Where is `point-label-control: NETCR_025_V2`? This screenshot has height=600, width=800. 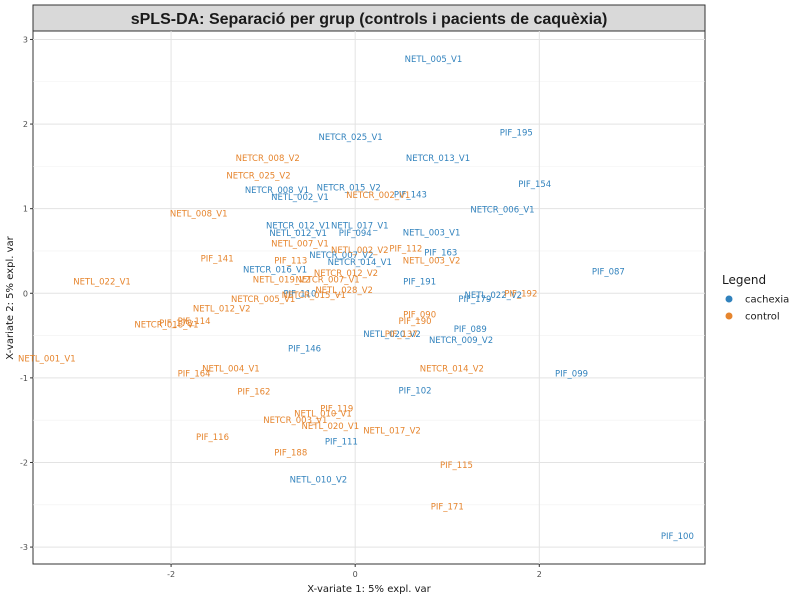
point-label-control: NETCR_025_V2 is located at coordinates (258, 177).